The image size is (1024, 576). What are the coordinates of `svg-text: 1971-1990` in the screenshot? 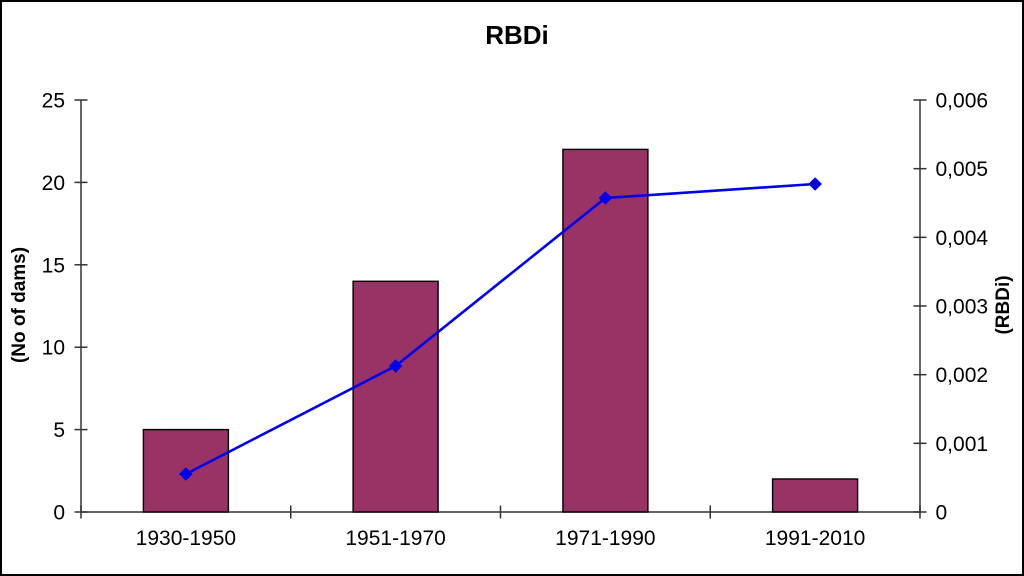 It's located at (605, 538).